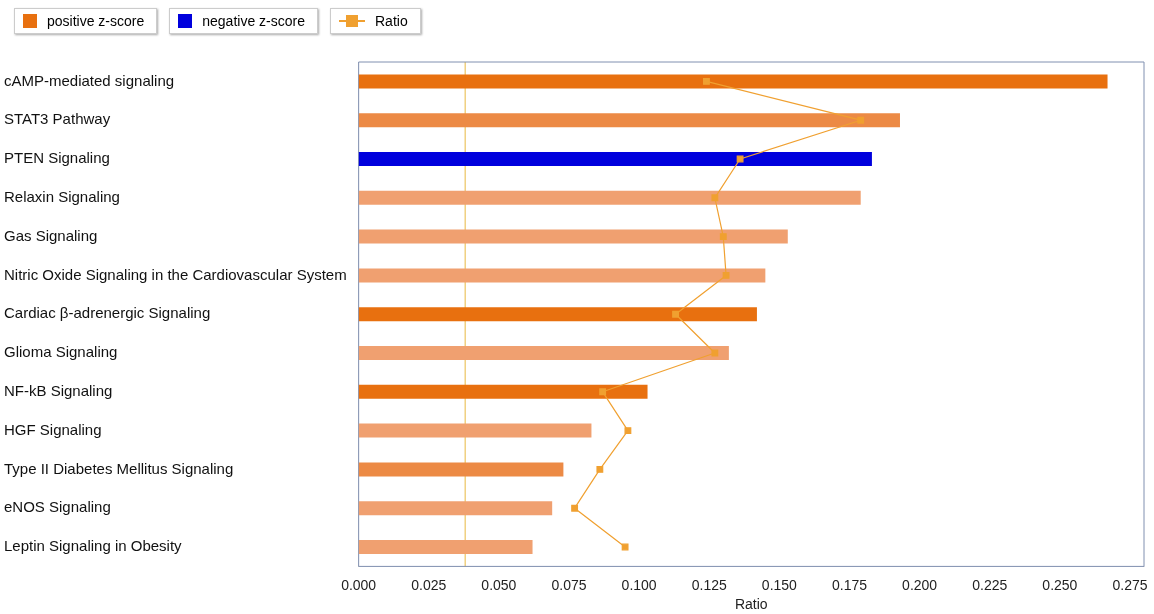 The height and width of the screenshot is (614, 1154). What do you see at coordinates (1130, 584) in the screenshot?
I see `x-tick-label: 0.275` at bounding box center [1130, 584].